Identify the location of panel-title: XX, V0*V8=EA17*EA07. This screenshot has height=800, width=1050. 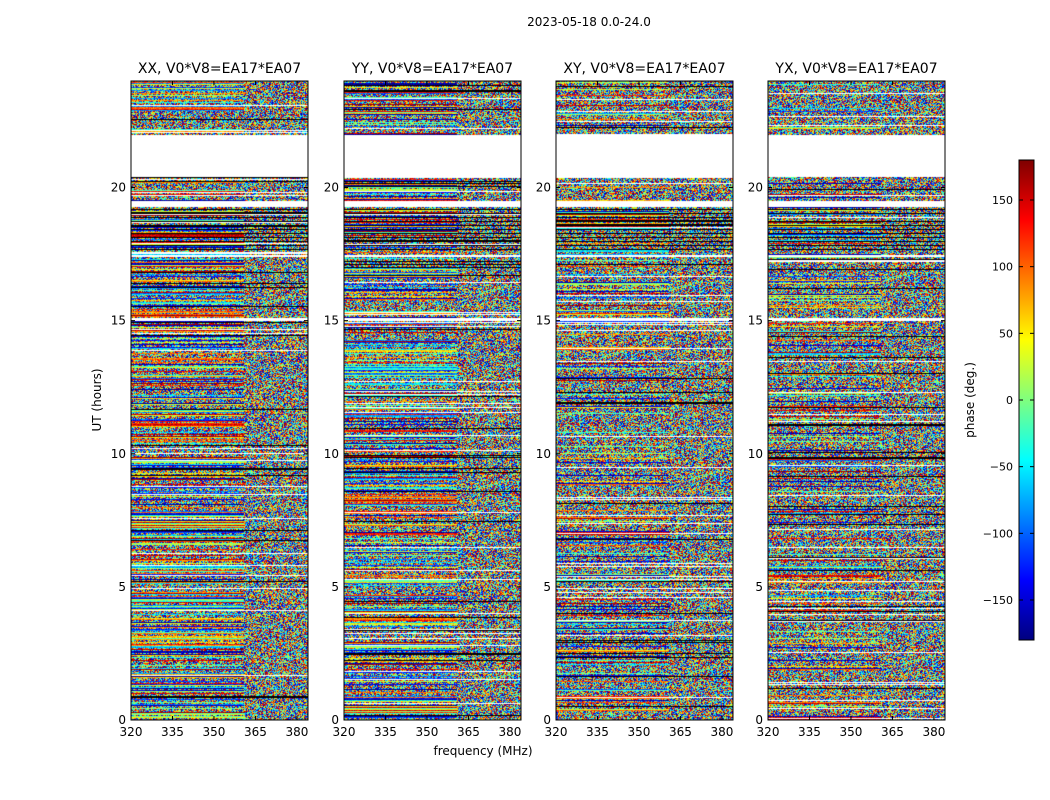
(219, 69).